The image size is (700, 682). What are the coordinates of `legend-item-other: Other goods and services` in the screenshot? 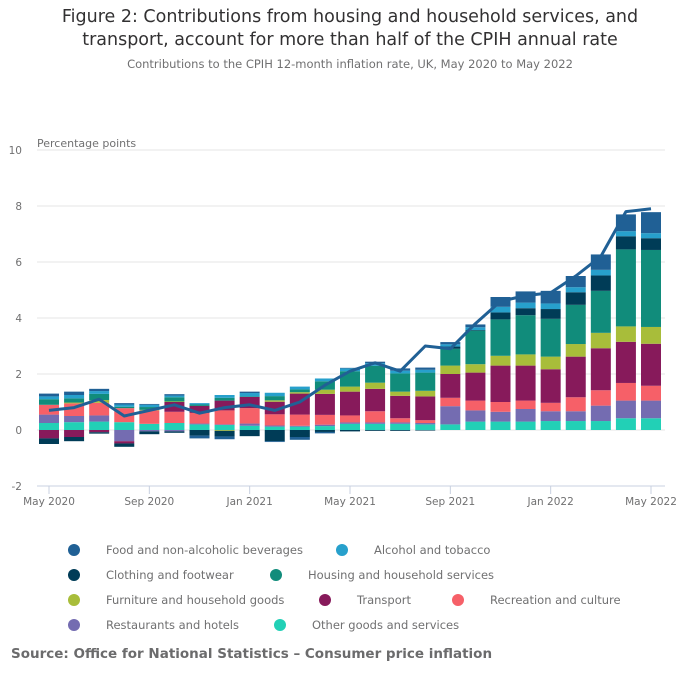 It's located at (366, 625).